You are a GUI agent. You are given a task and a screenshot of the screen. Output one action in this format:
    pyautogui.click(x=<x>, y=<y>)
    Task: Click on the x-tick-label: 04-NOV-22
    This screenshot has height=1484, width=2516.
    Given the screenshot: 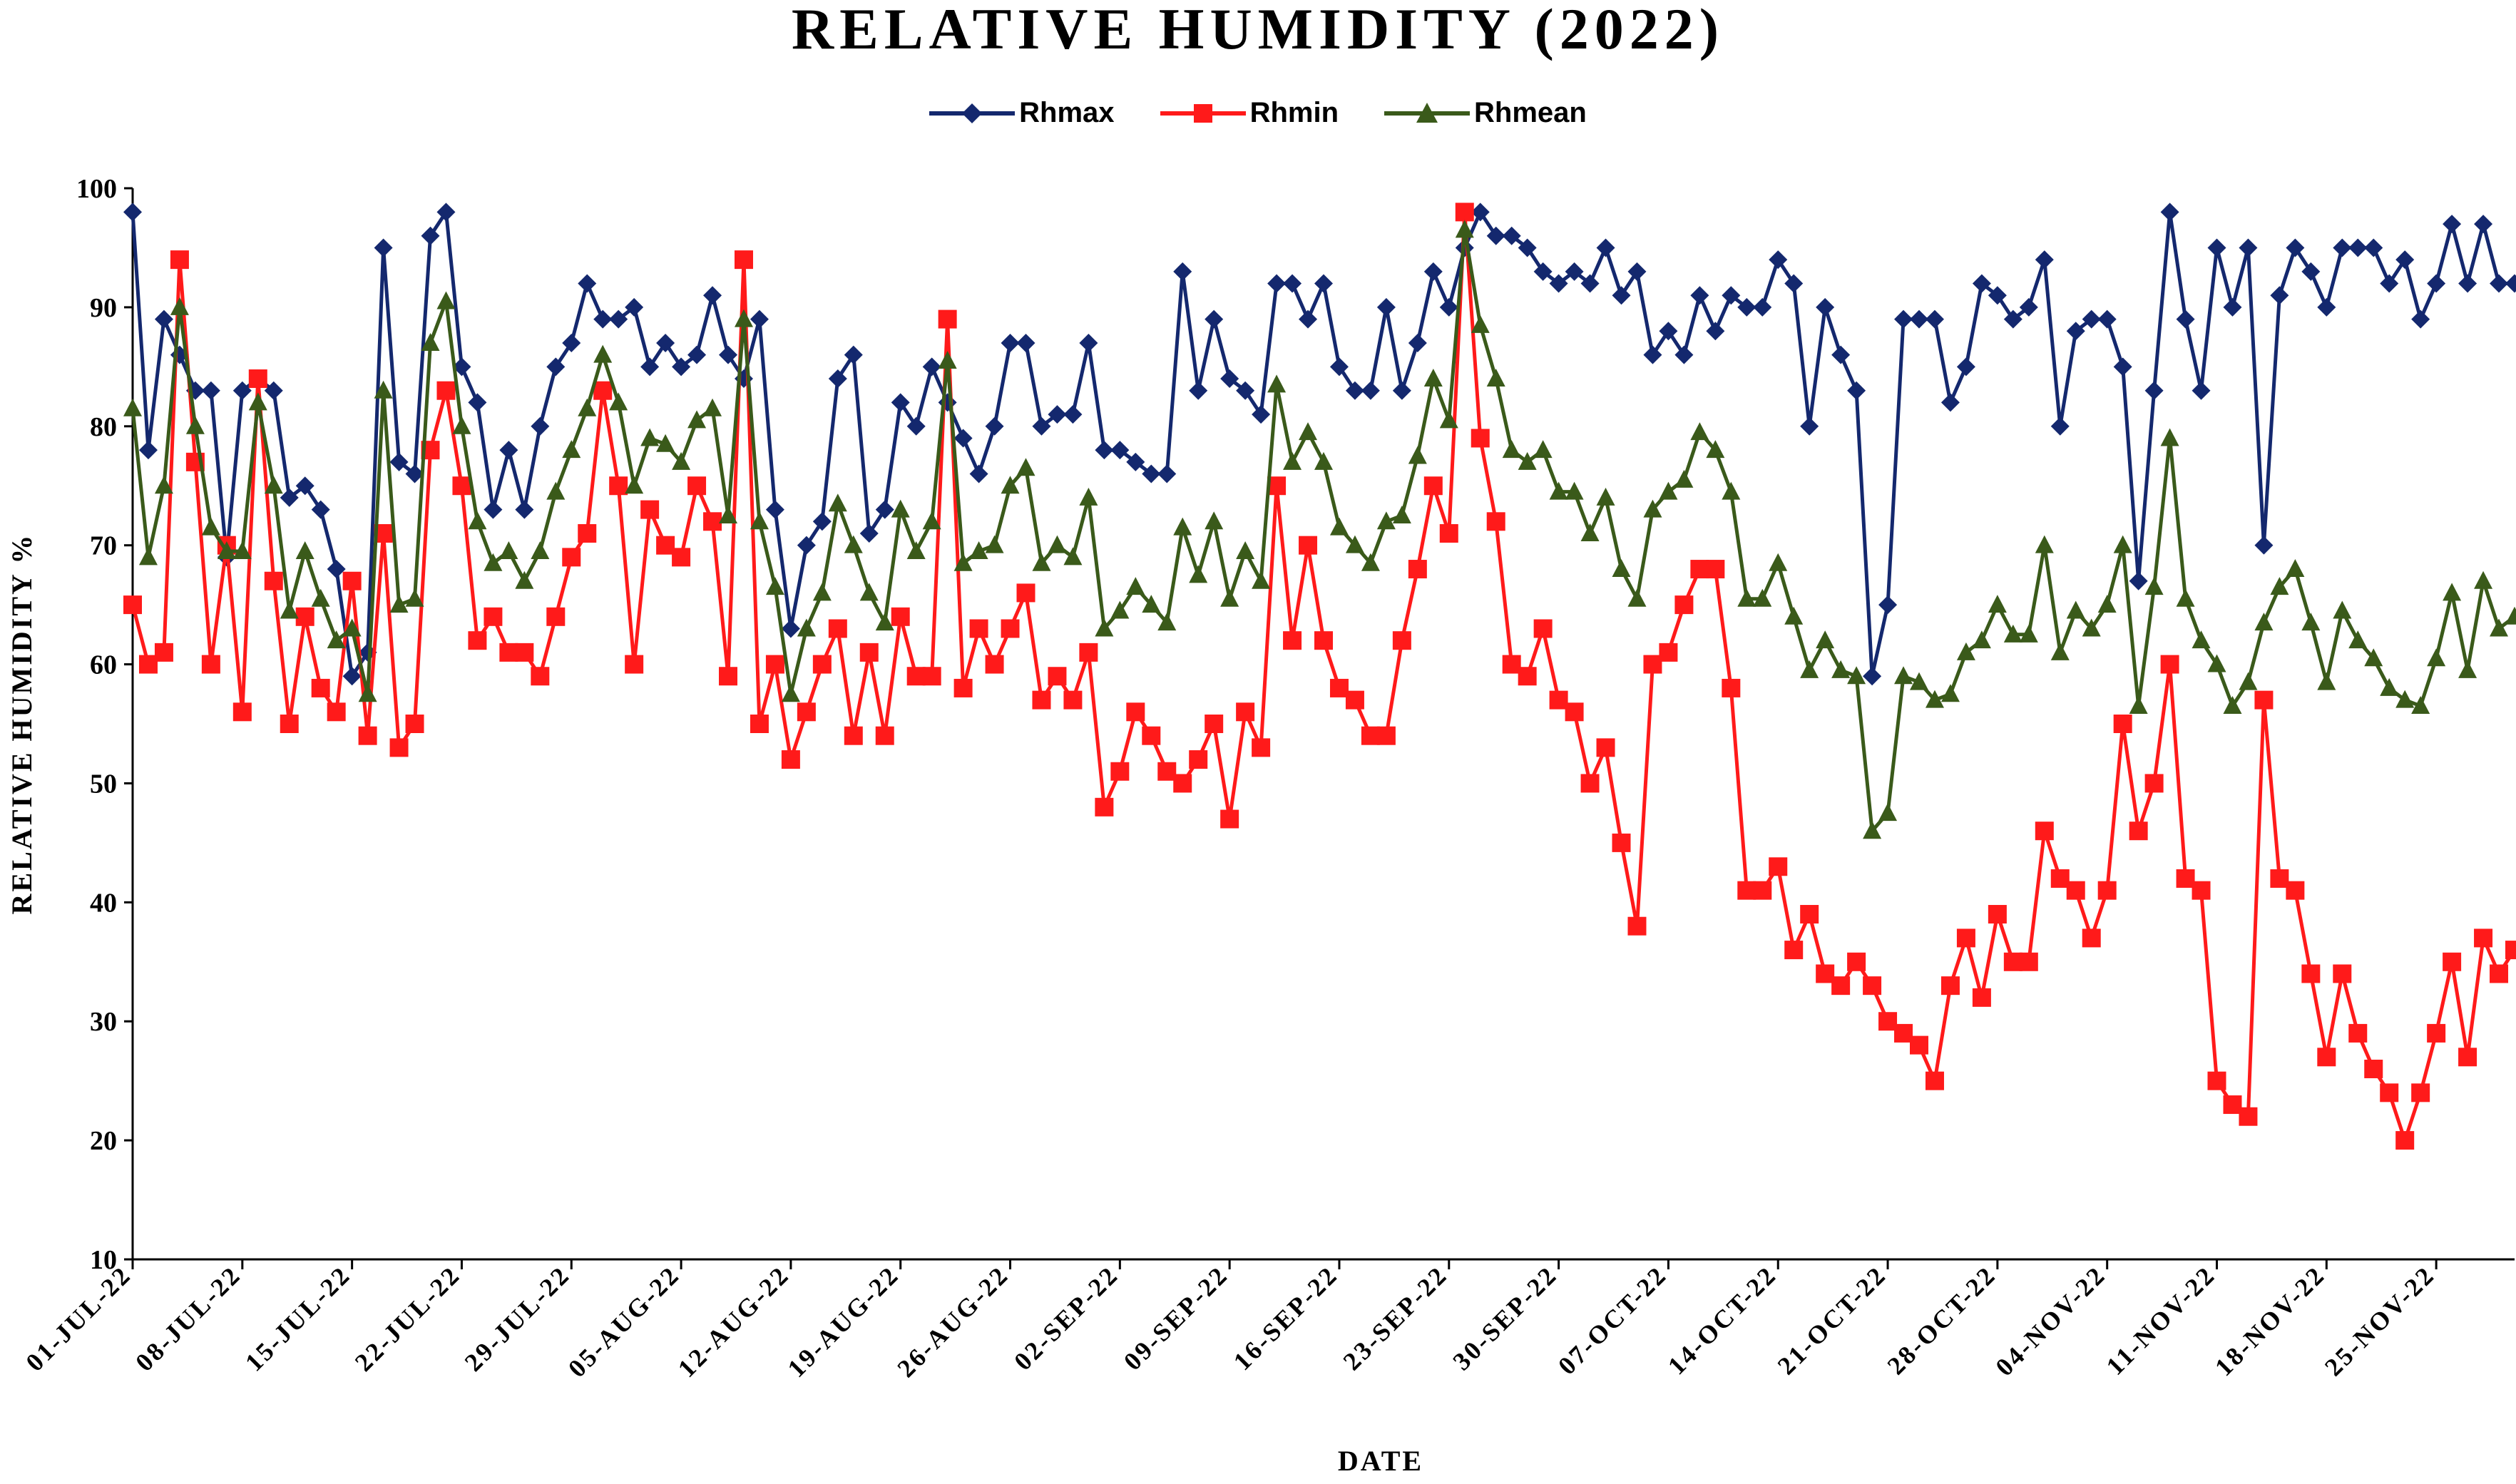 What is the action you would take?
    pyautogui.click(x=2050, y=1321)
    